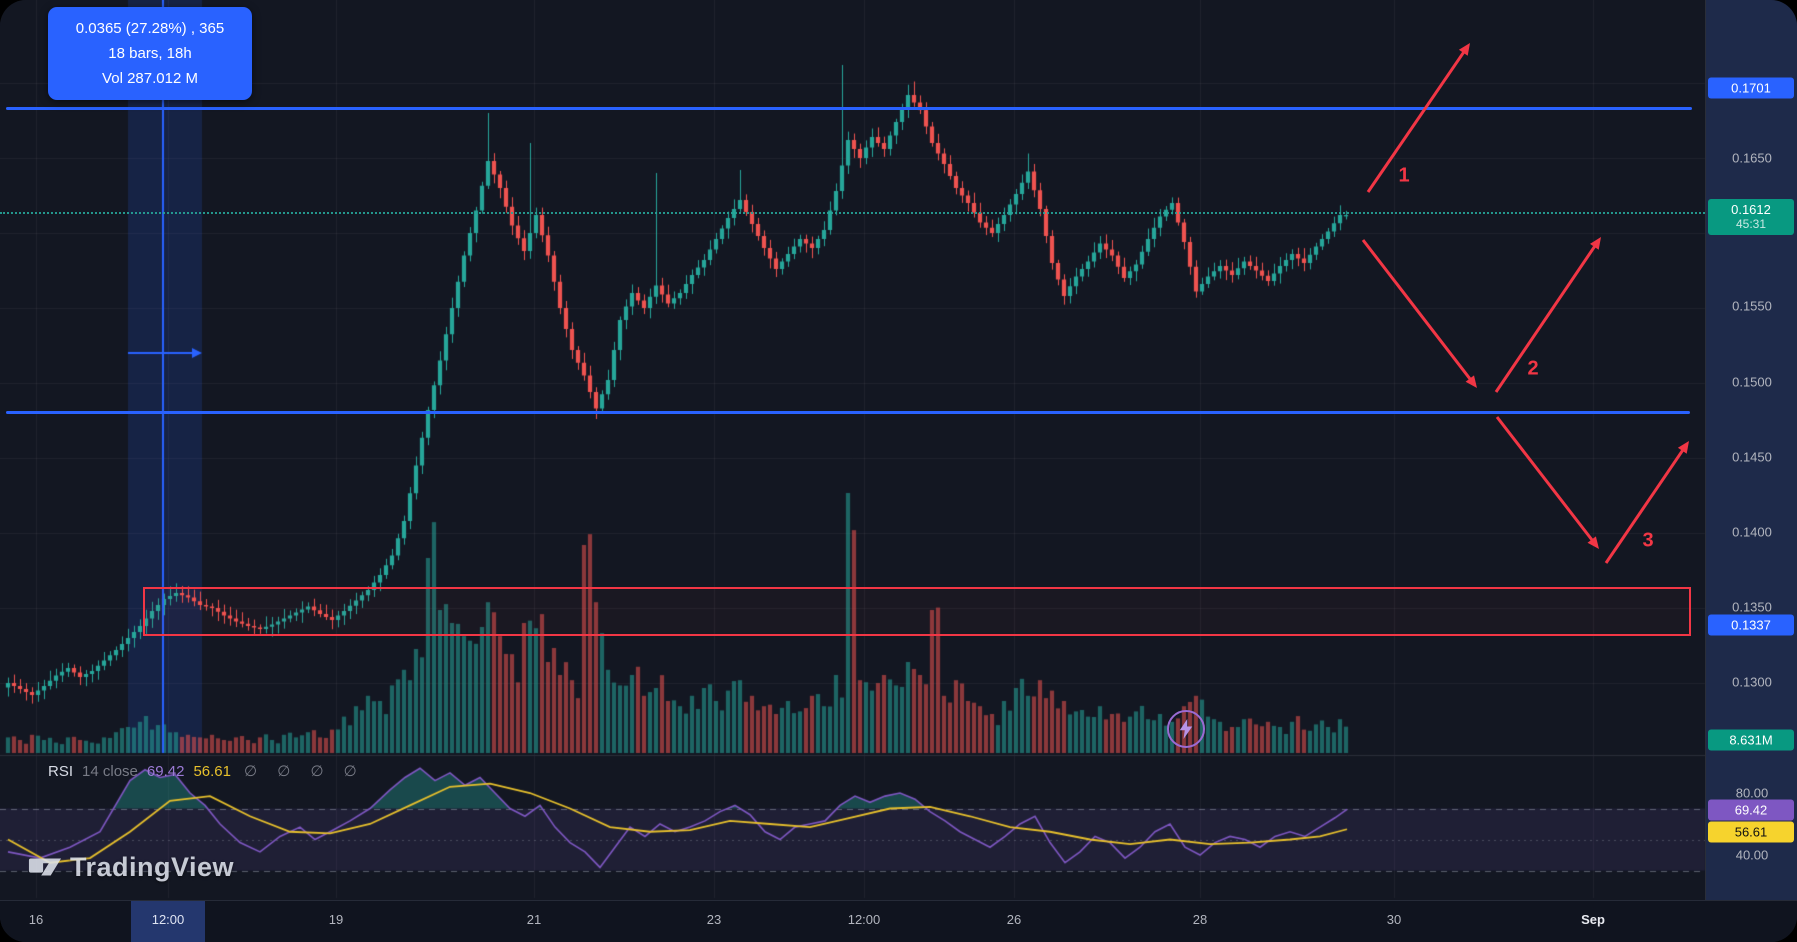 The height and width of the screenshot is (942, 1797). Describe the element at coordinates (1014, 919) in the screenshot. I see `time-tick-26: 26` at that location.